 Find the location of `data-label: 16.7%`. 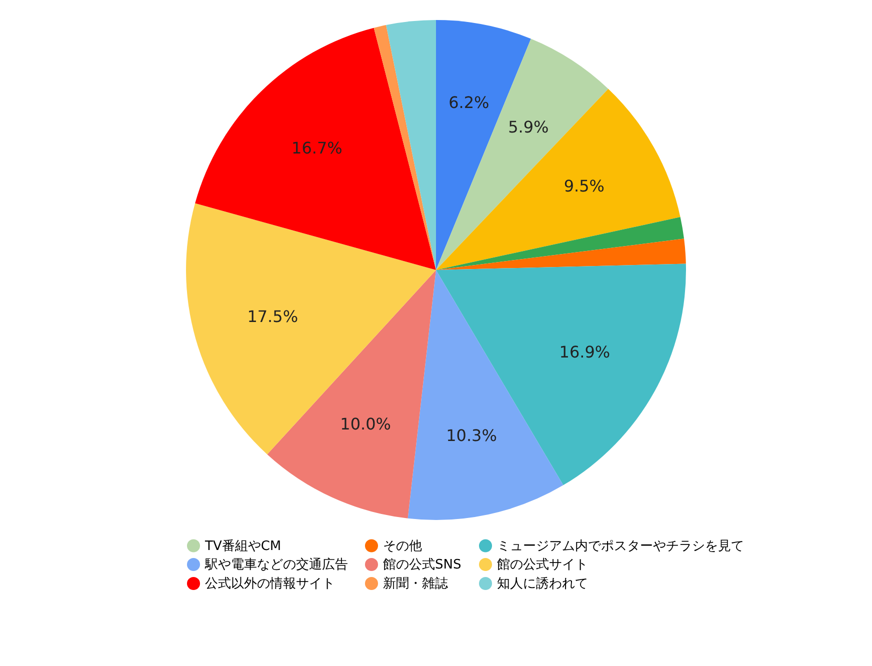

data-label: 16.7% is located at coordinates (317, 148).